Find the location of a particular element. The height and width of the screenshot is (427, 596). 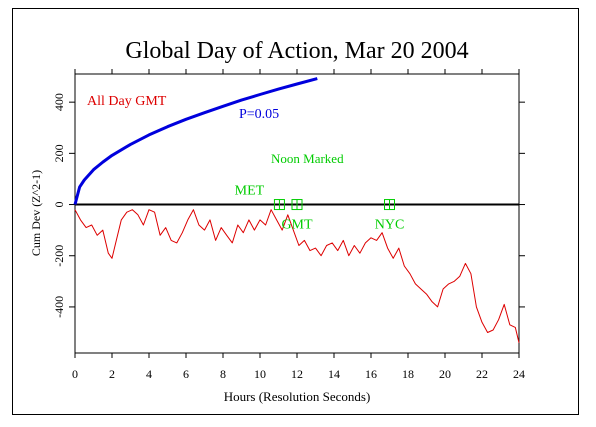

chart-title: Global Day of Action, Mar 20 2004 is located at coordinates (296, 51).